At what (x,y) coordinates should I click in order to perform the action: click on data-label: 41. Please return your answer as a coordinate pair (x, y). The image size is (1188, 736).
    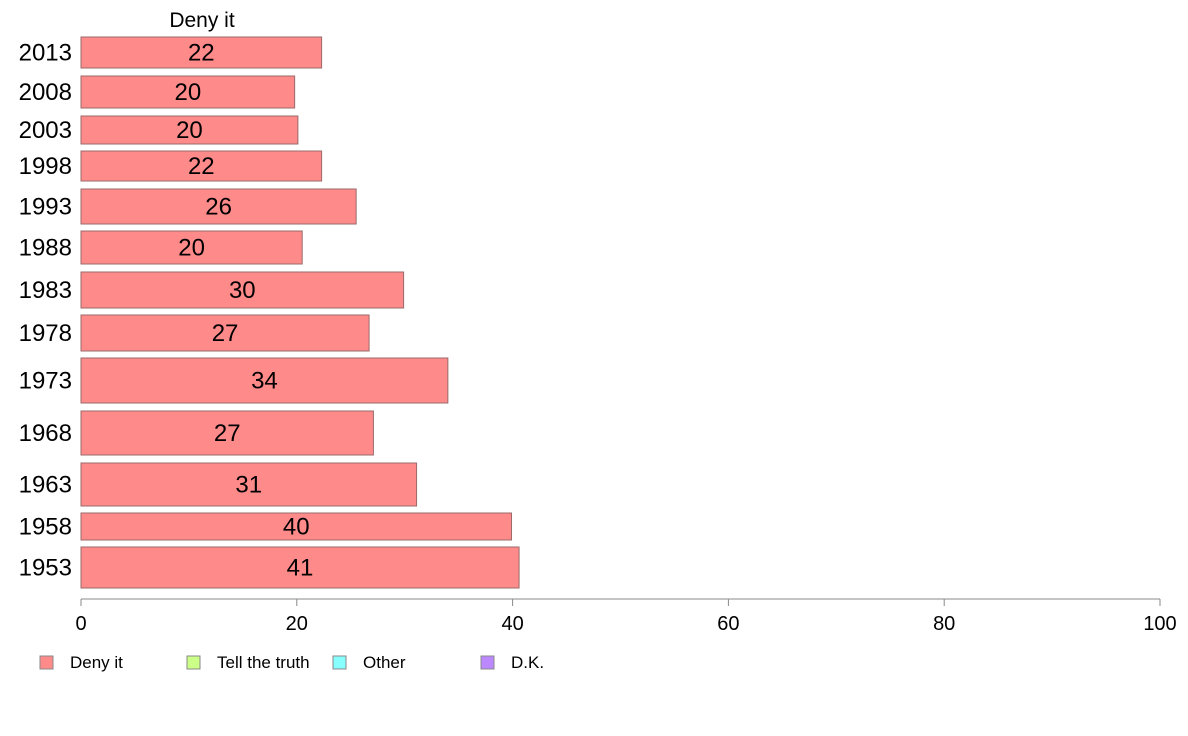
    Looking at the image, I should click on (300, 568).